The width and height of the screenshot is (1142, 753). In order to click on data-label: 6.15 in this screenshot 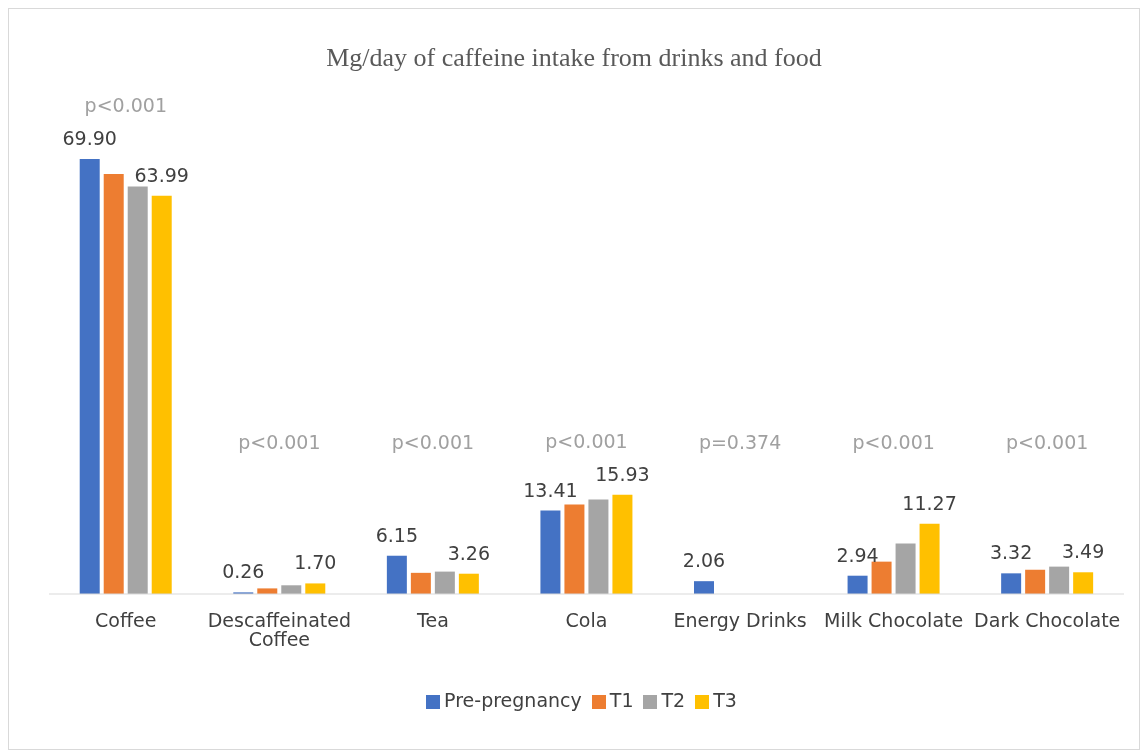, I will do `click(397, 534)`.